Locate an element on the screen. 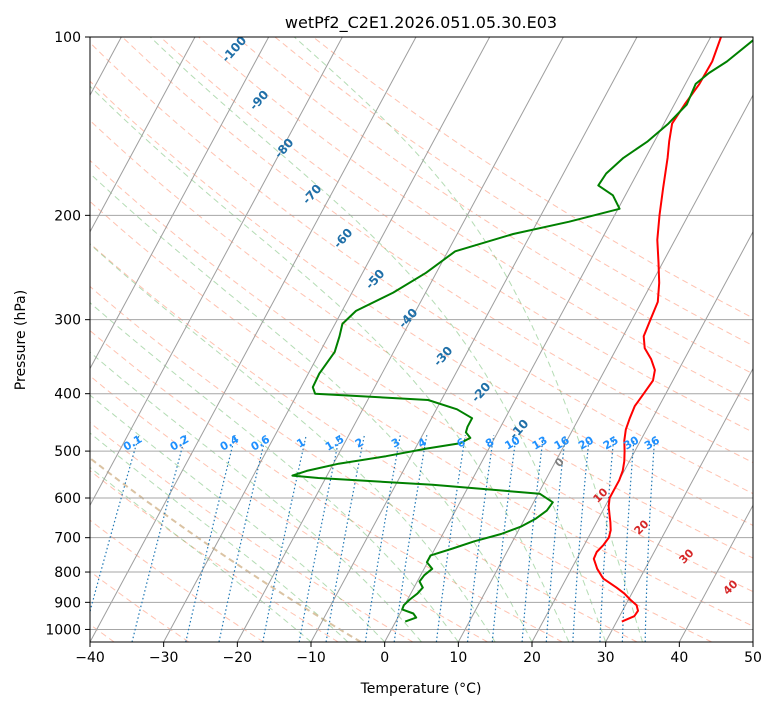 This screenshot has height=708, width=775. x-tick-label: 30 is located at coordinates (606, 658).